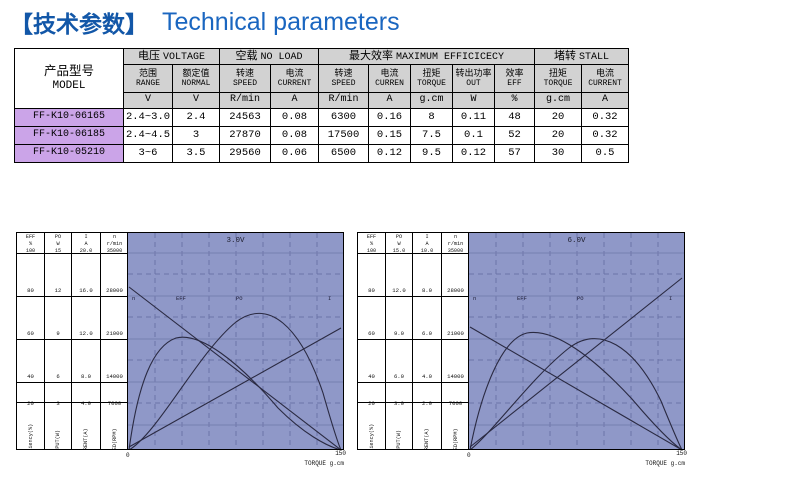 This screenshot has height=494, width=800. I want to click on chart-3v-eff-tick-80: 80, so click(30, 290).